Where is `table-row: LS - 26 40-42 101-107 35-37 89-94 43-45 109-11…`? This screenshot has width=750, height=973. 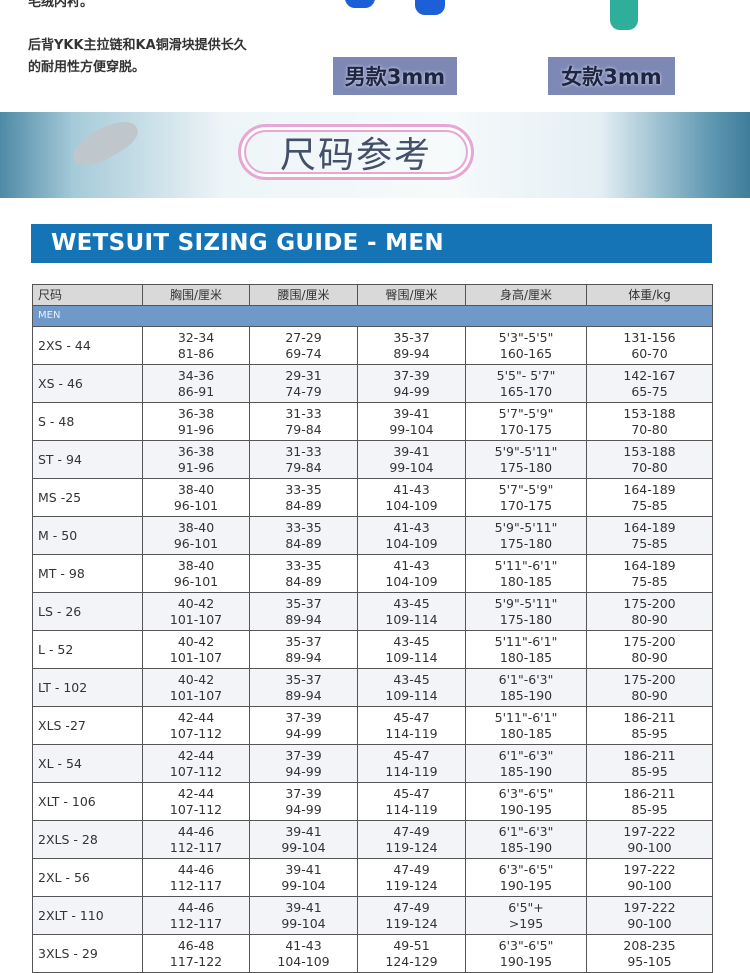
table-row: LS - 26 40-42 101-107 35-37 89-94 43-45 109-11… is located at coordinates (372, 611).